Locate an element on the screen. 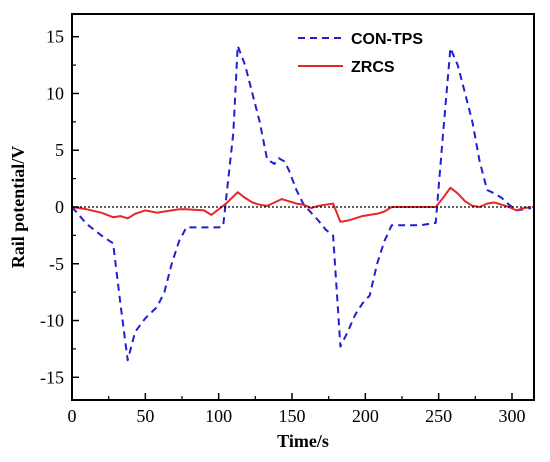  x-axis-ticks: 0 50 100 150 200 250 300 is located at coordinates (297, 409).